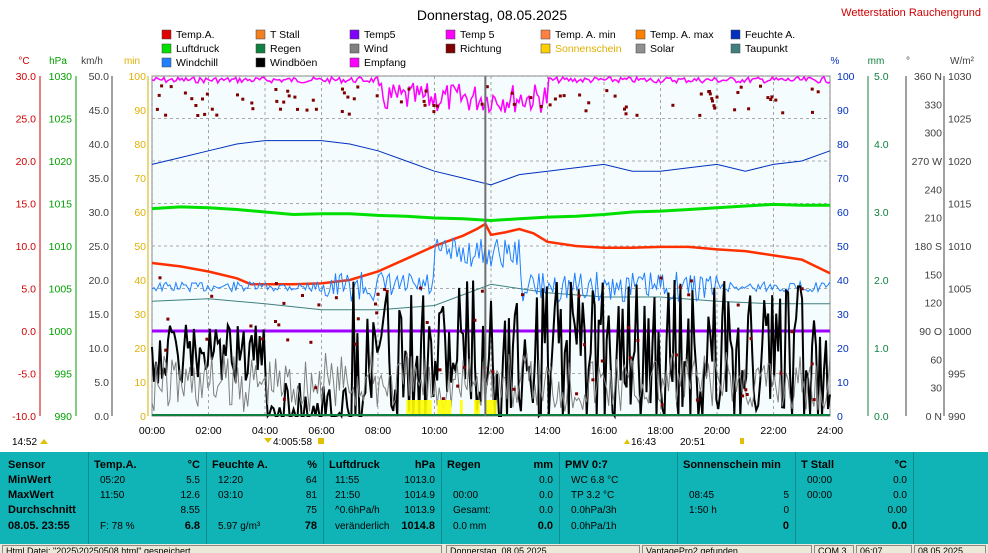  I want to click on row-label: MaxWert, so click(31, 495).